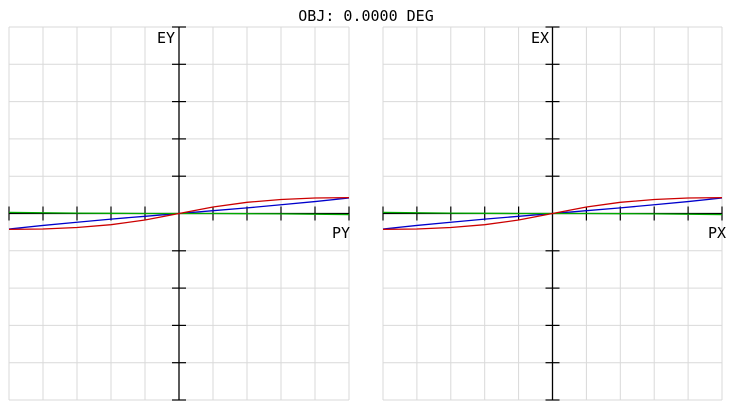 This screenshot has width=732, height=403. Describe the element at coordinates (365, 16) in the screenshot. I see `plot-title: OBJ: 0.0000 DEG` at that location.